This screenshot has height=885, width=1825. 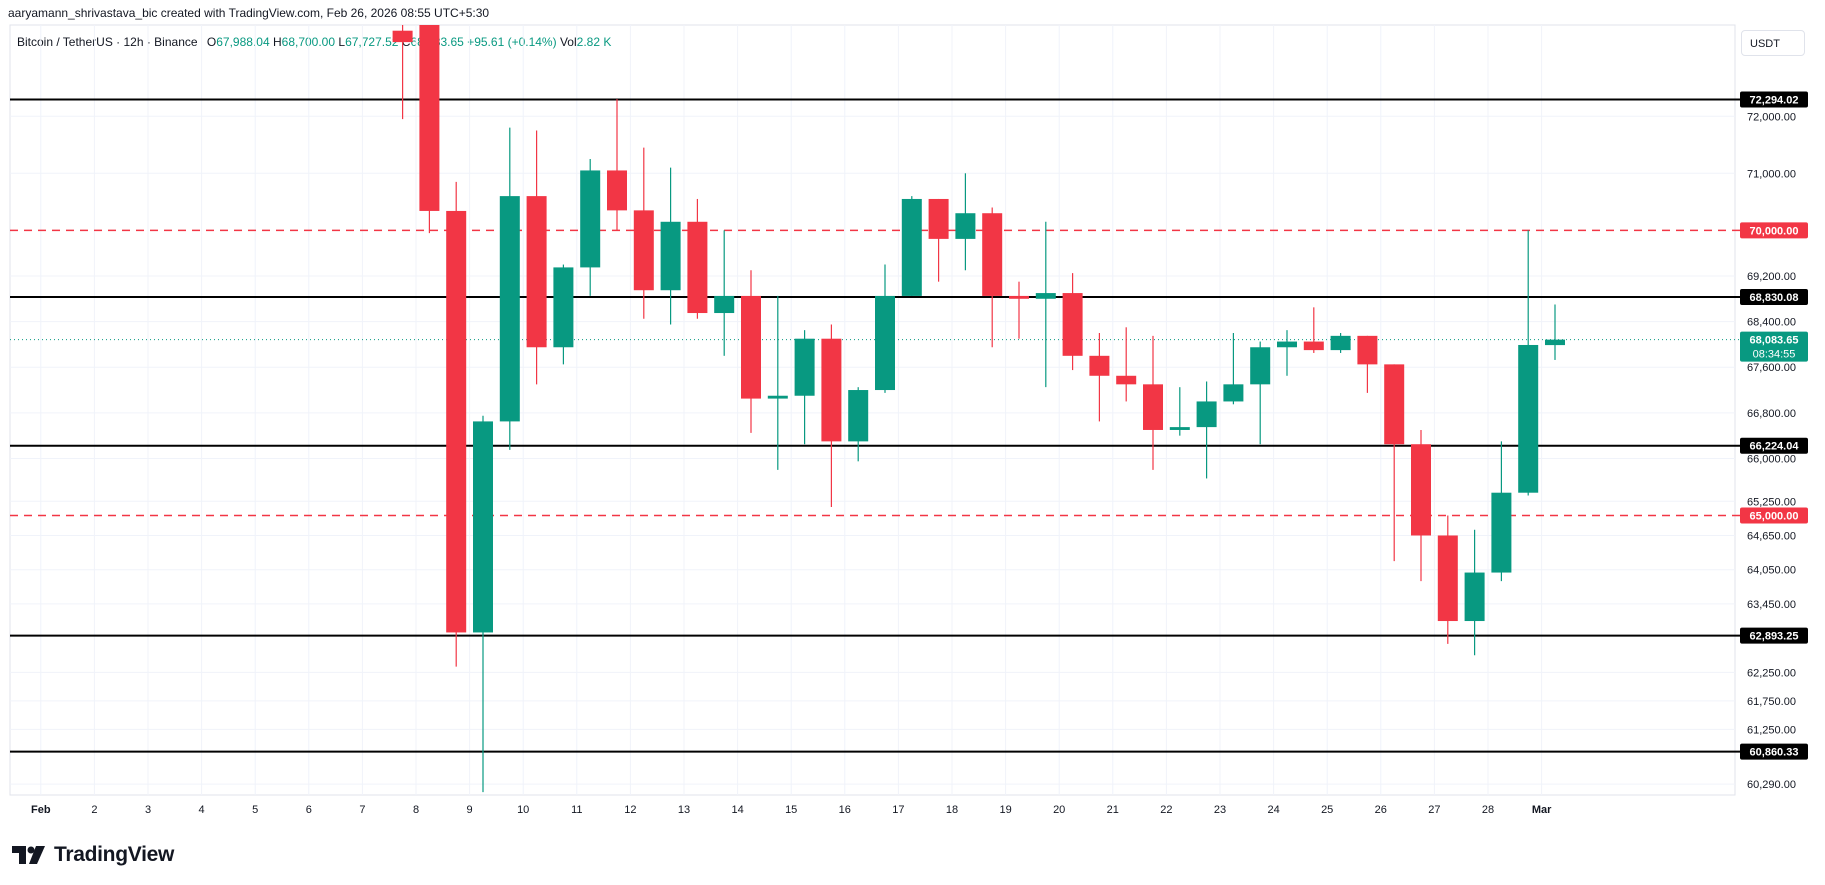 What do you see at coordinates (1771, 571) in the screenshot?
I see `y-tick-label: 64,050.00` at bounding box center [1771, 571].